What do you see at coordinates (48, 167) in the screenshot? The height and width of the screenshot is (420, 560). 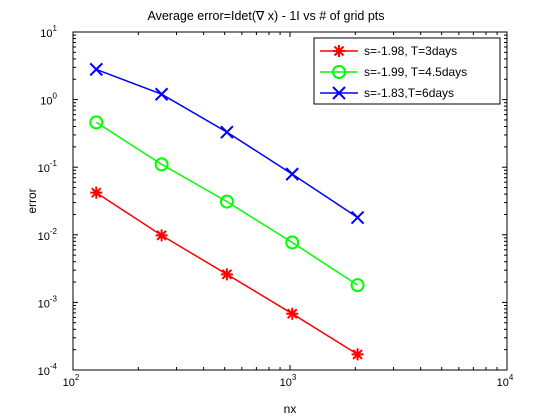 I see `y-tick-label: 10⁻¹` at bounding box center [48, 167].